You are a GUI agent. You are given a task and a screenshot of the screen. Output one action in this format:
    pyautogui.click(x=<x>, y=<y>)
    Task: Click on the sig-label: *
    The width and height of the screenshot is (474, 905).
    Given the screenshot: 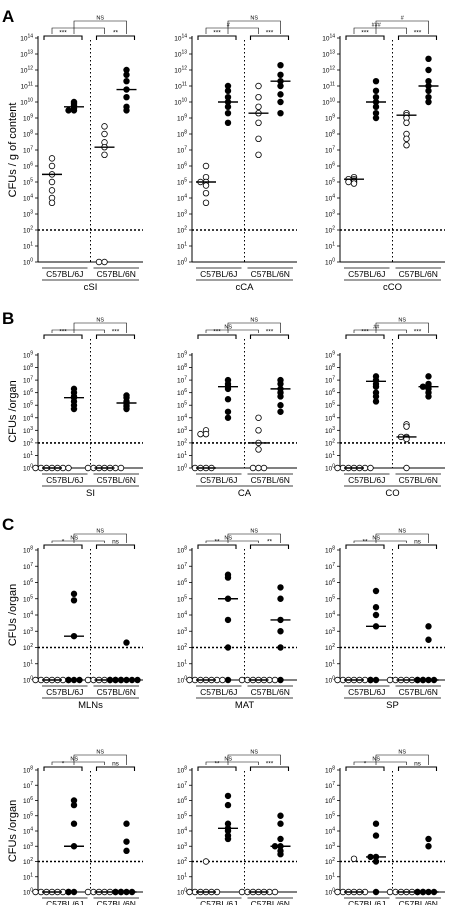 What is the action you would take?
    pyautogui.click(x=365, y=764)
    